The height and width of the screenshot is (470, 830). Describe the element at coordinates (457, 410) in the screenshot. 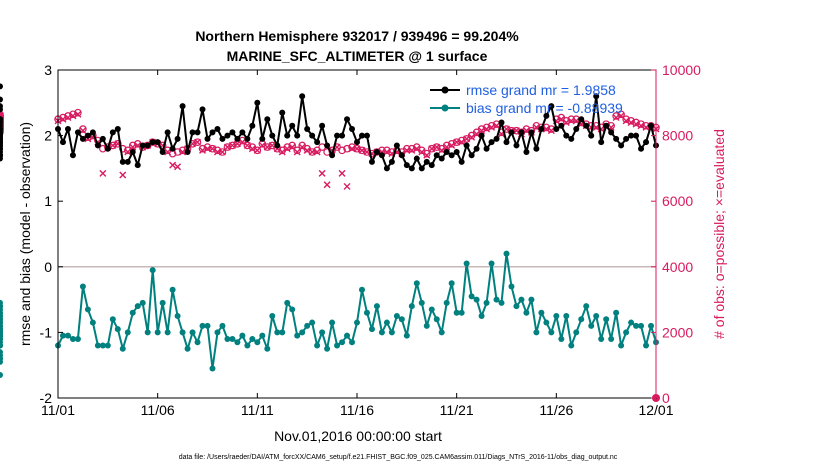

I see `x-tick-label: 11/21` at that location.